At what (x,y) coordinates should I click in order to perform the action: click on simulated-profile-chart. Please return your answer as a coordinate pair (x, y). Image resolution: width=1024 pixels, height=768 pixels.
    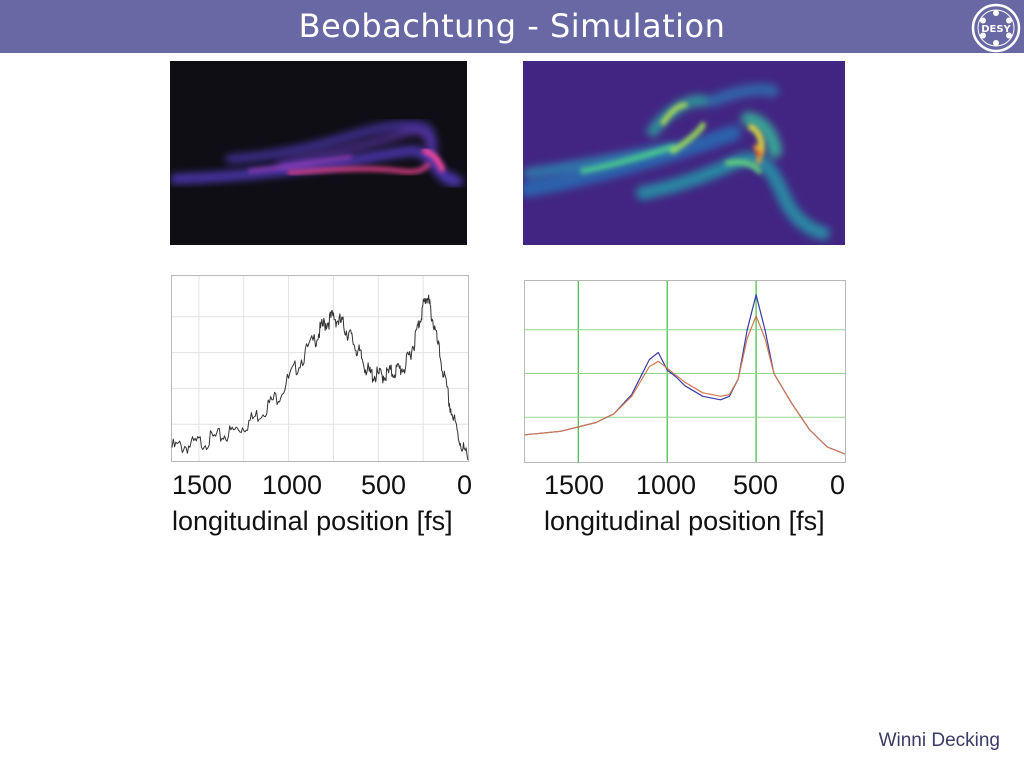
    Looking at the image, I should click on (685, 371).